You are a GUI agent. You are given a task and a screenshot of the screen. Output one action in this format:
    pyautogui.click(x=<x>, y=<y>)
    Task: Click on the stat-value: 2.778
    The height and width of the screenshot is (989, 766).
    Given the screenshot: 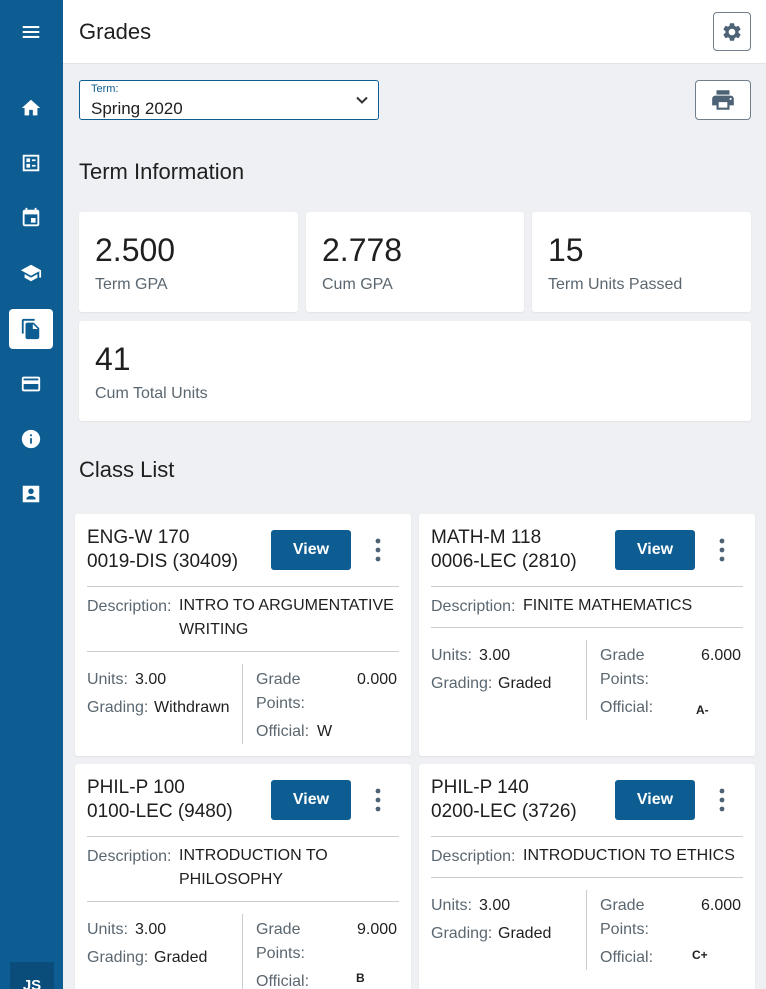 What is the action you would take?
    pyautogui.click(x=362, y=250)
    